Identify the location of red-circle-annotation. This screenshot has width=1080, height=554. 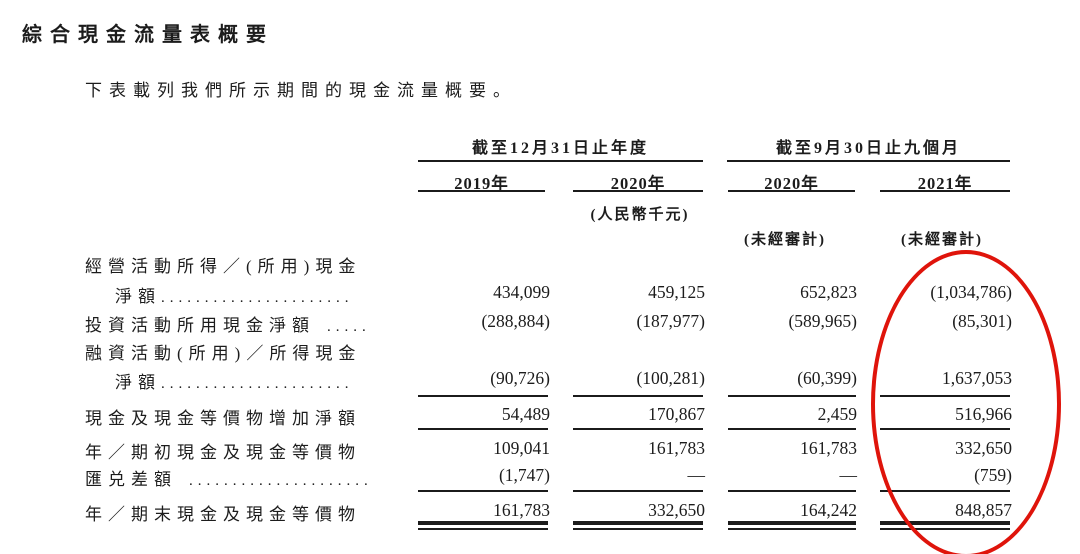
(966, 402).